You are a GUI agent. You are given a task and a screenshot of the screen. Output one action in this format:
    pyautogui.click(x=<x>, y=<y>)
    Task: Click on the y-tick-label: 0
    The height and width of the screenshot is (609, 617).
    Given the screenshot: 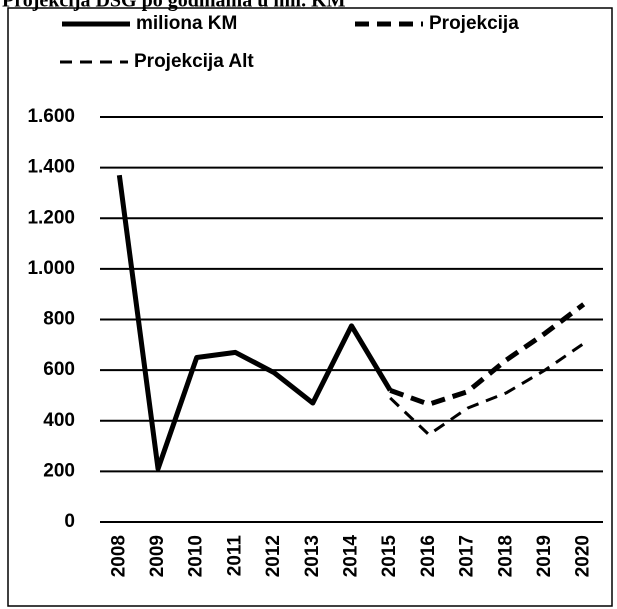 What is the action you would take?
    pyautogui.click(x=69, y=521)
    